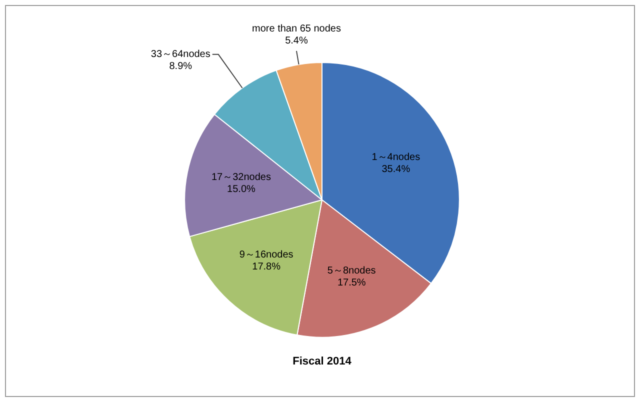 The image size is (640, 403). Describe the element at coordinates (396, 158) in the screenshot. I see `slice-label: 1～4nodes` at that location.